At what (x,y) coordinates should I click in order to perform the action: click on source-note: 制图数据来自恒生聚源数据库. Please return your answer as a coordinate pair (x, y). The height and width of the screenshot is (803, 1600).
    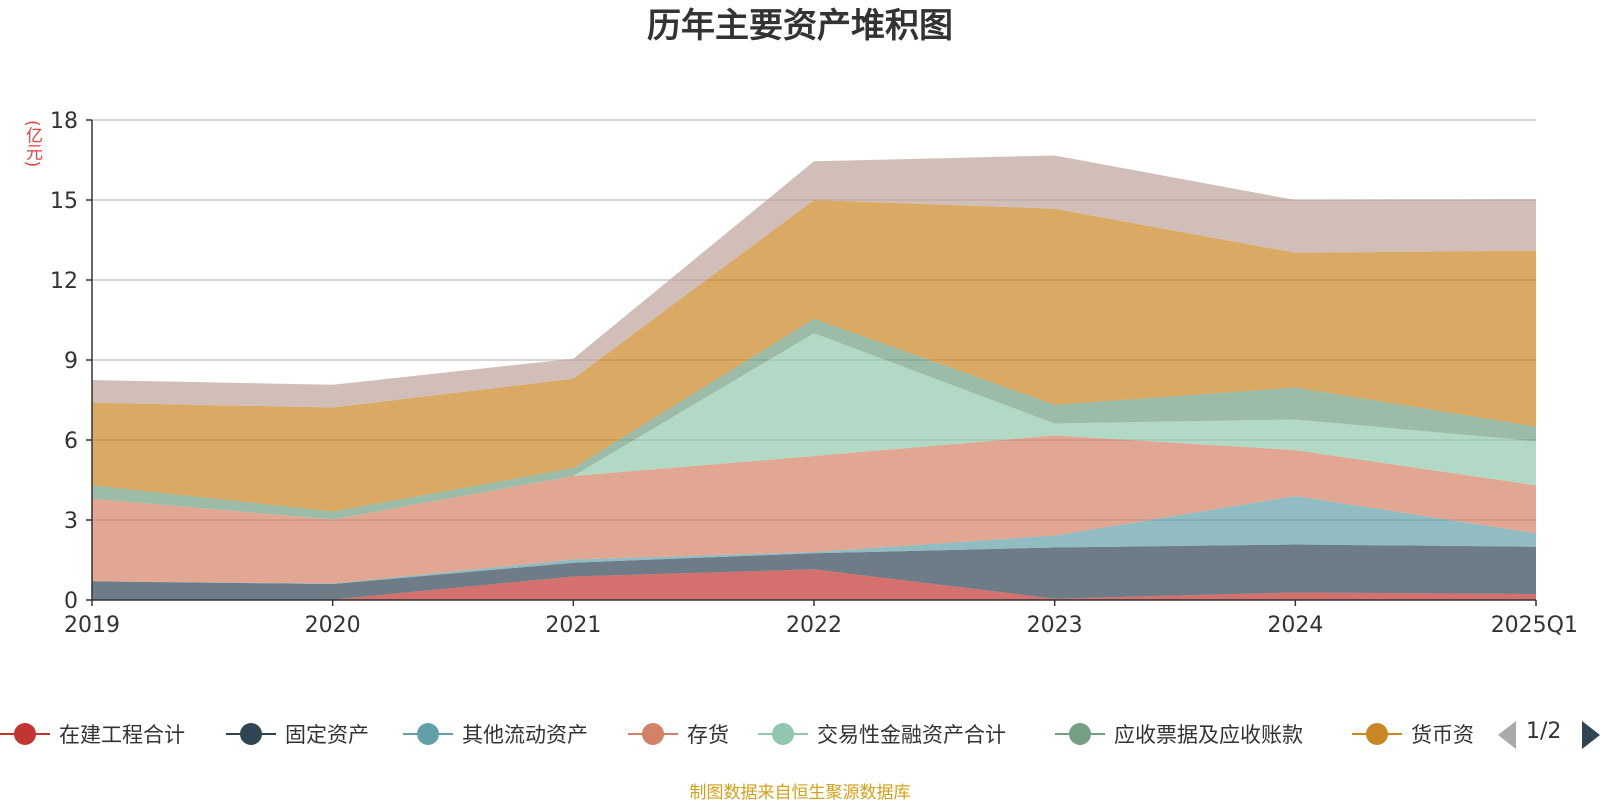
    Looking at the image, I should click on (800, 793).